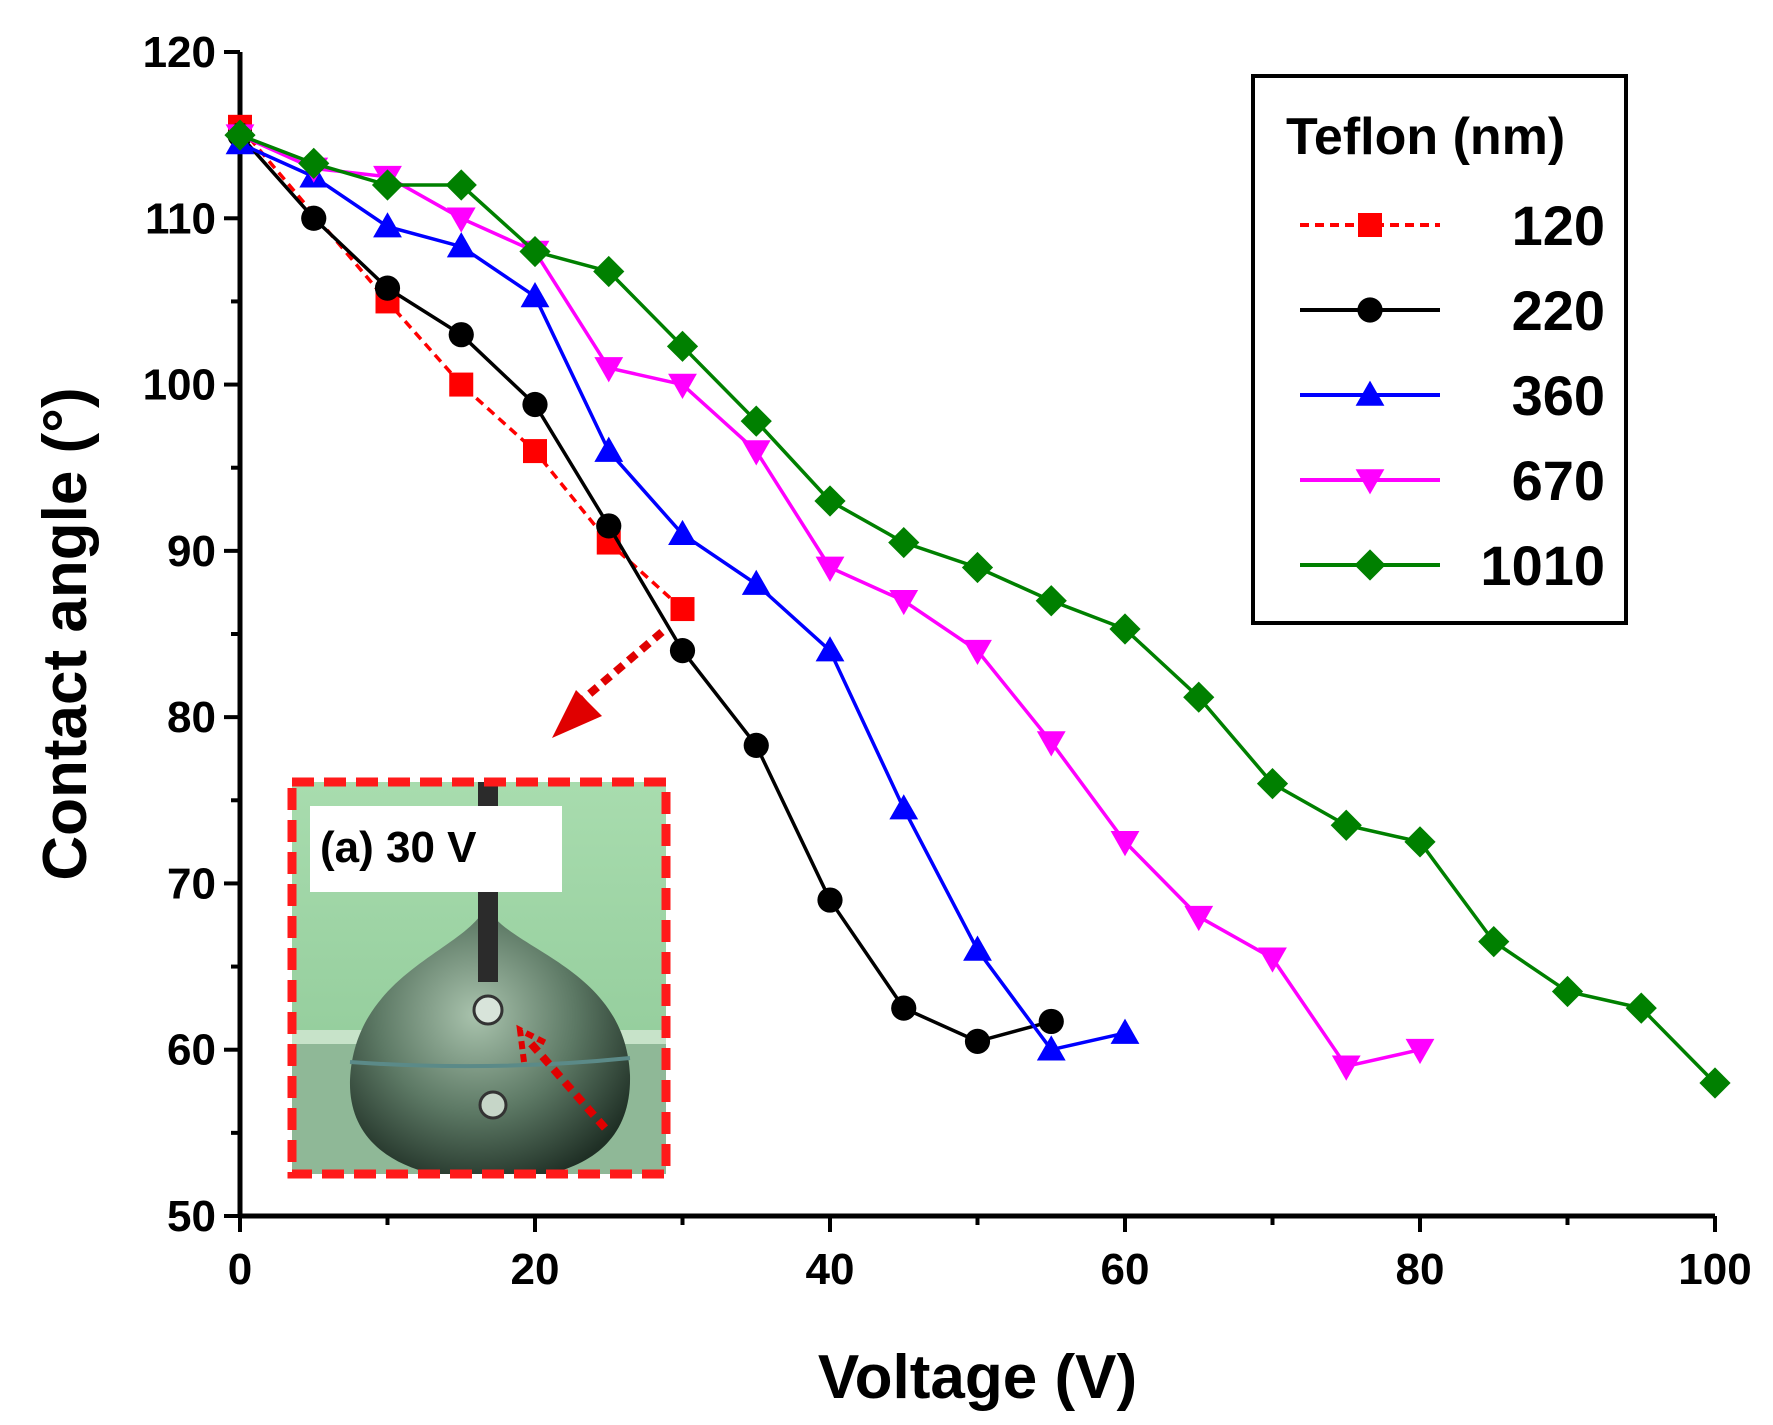 Image resolution: width=1773 pixels, height=1425 pixels. What do you see at coordinates (1558, 310) in the screenshot?
I see `legend-label-220: 220` at bounding box center [1558, 310].